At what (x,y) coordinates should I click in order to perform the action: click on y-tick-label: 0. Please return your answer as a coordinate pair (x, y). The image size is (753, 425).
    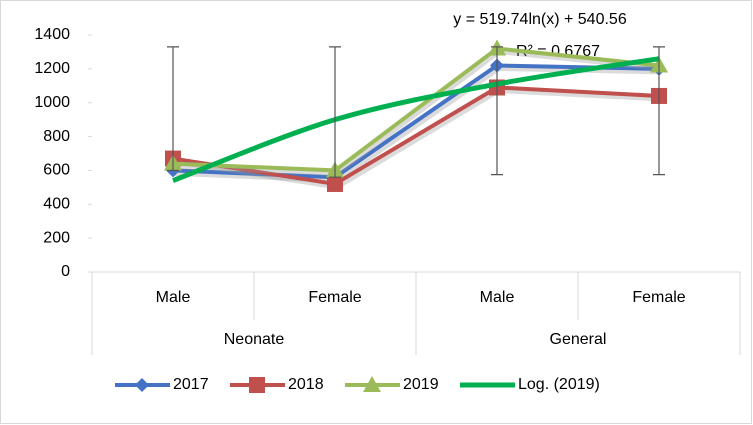
    Looking at the image, I should click on (65, 271).